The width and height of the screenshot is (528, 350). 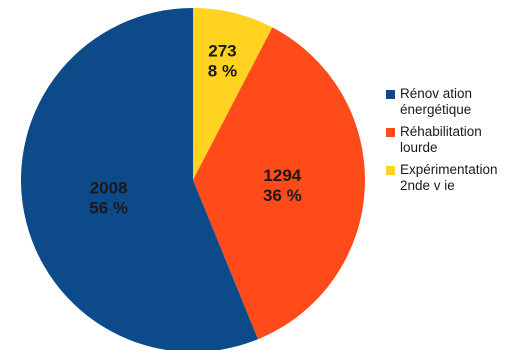 What do you see at coordinates (282, 195) in the screenshot?
I see `percent-label-rehabilitation: 36 %` at bounding box center [282, 195].